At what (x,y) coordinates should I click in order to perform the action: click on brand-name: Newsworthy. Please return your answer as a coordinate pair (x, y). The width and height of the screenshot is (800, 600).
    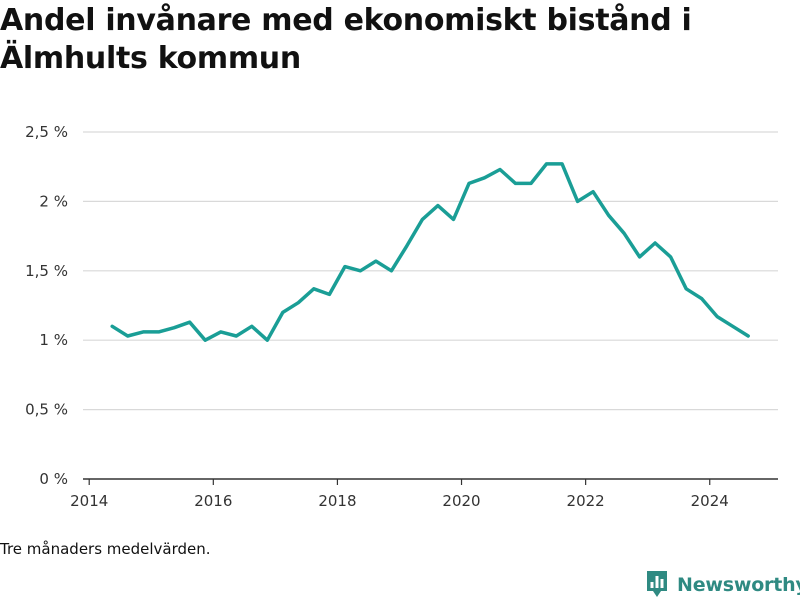
    Looking at the image, I should click on (738, 585).